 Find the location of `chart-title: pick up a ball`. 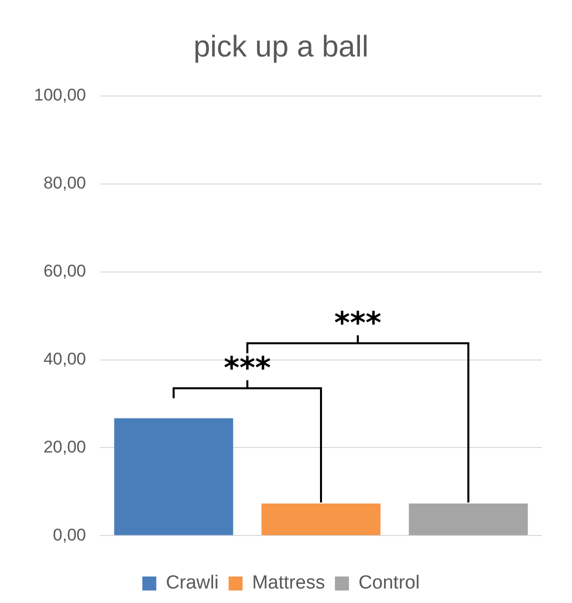

chart-title: pick up a ball is located at coordinates (281, 47).